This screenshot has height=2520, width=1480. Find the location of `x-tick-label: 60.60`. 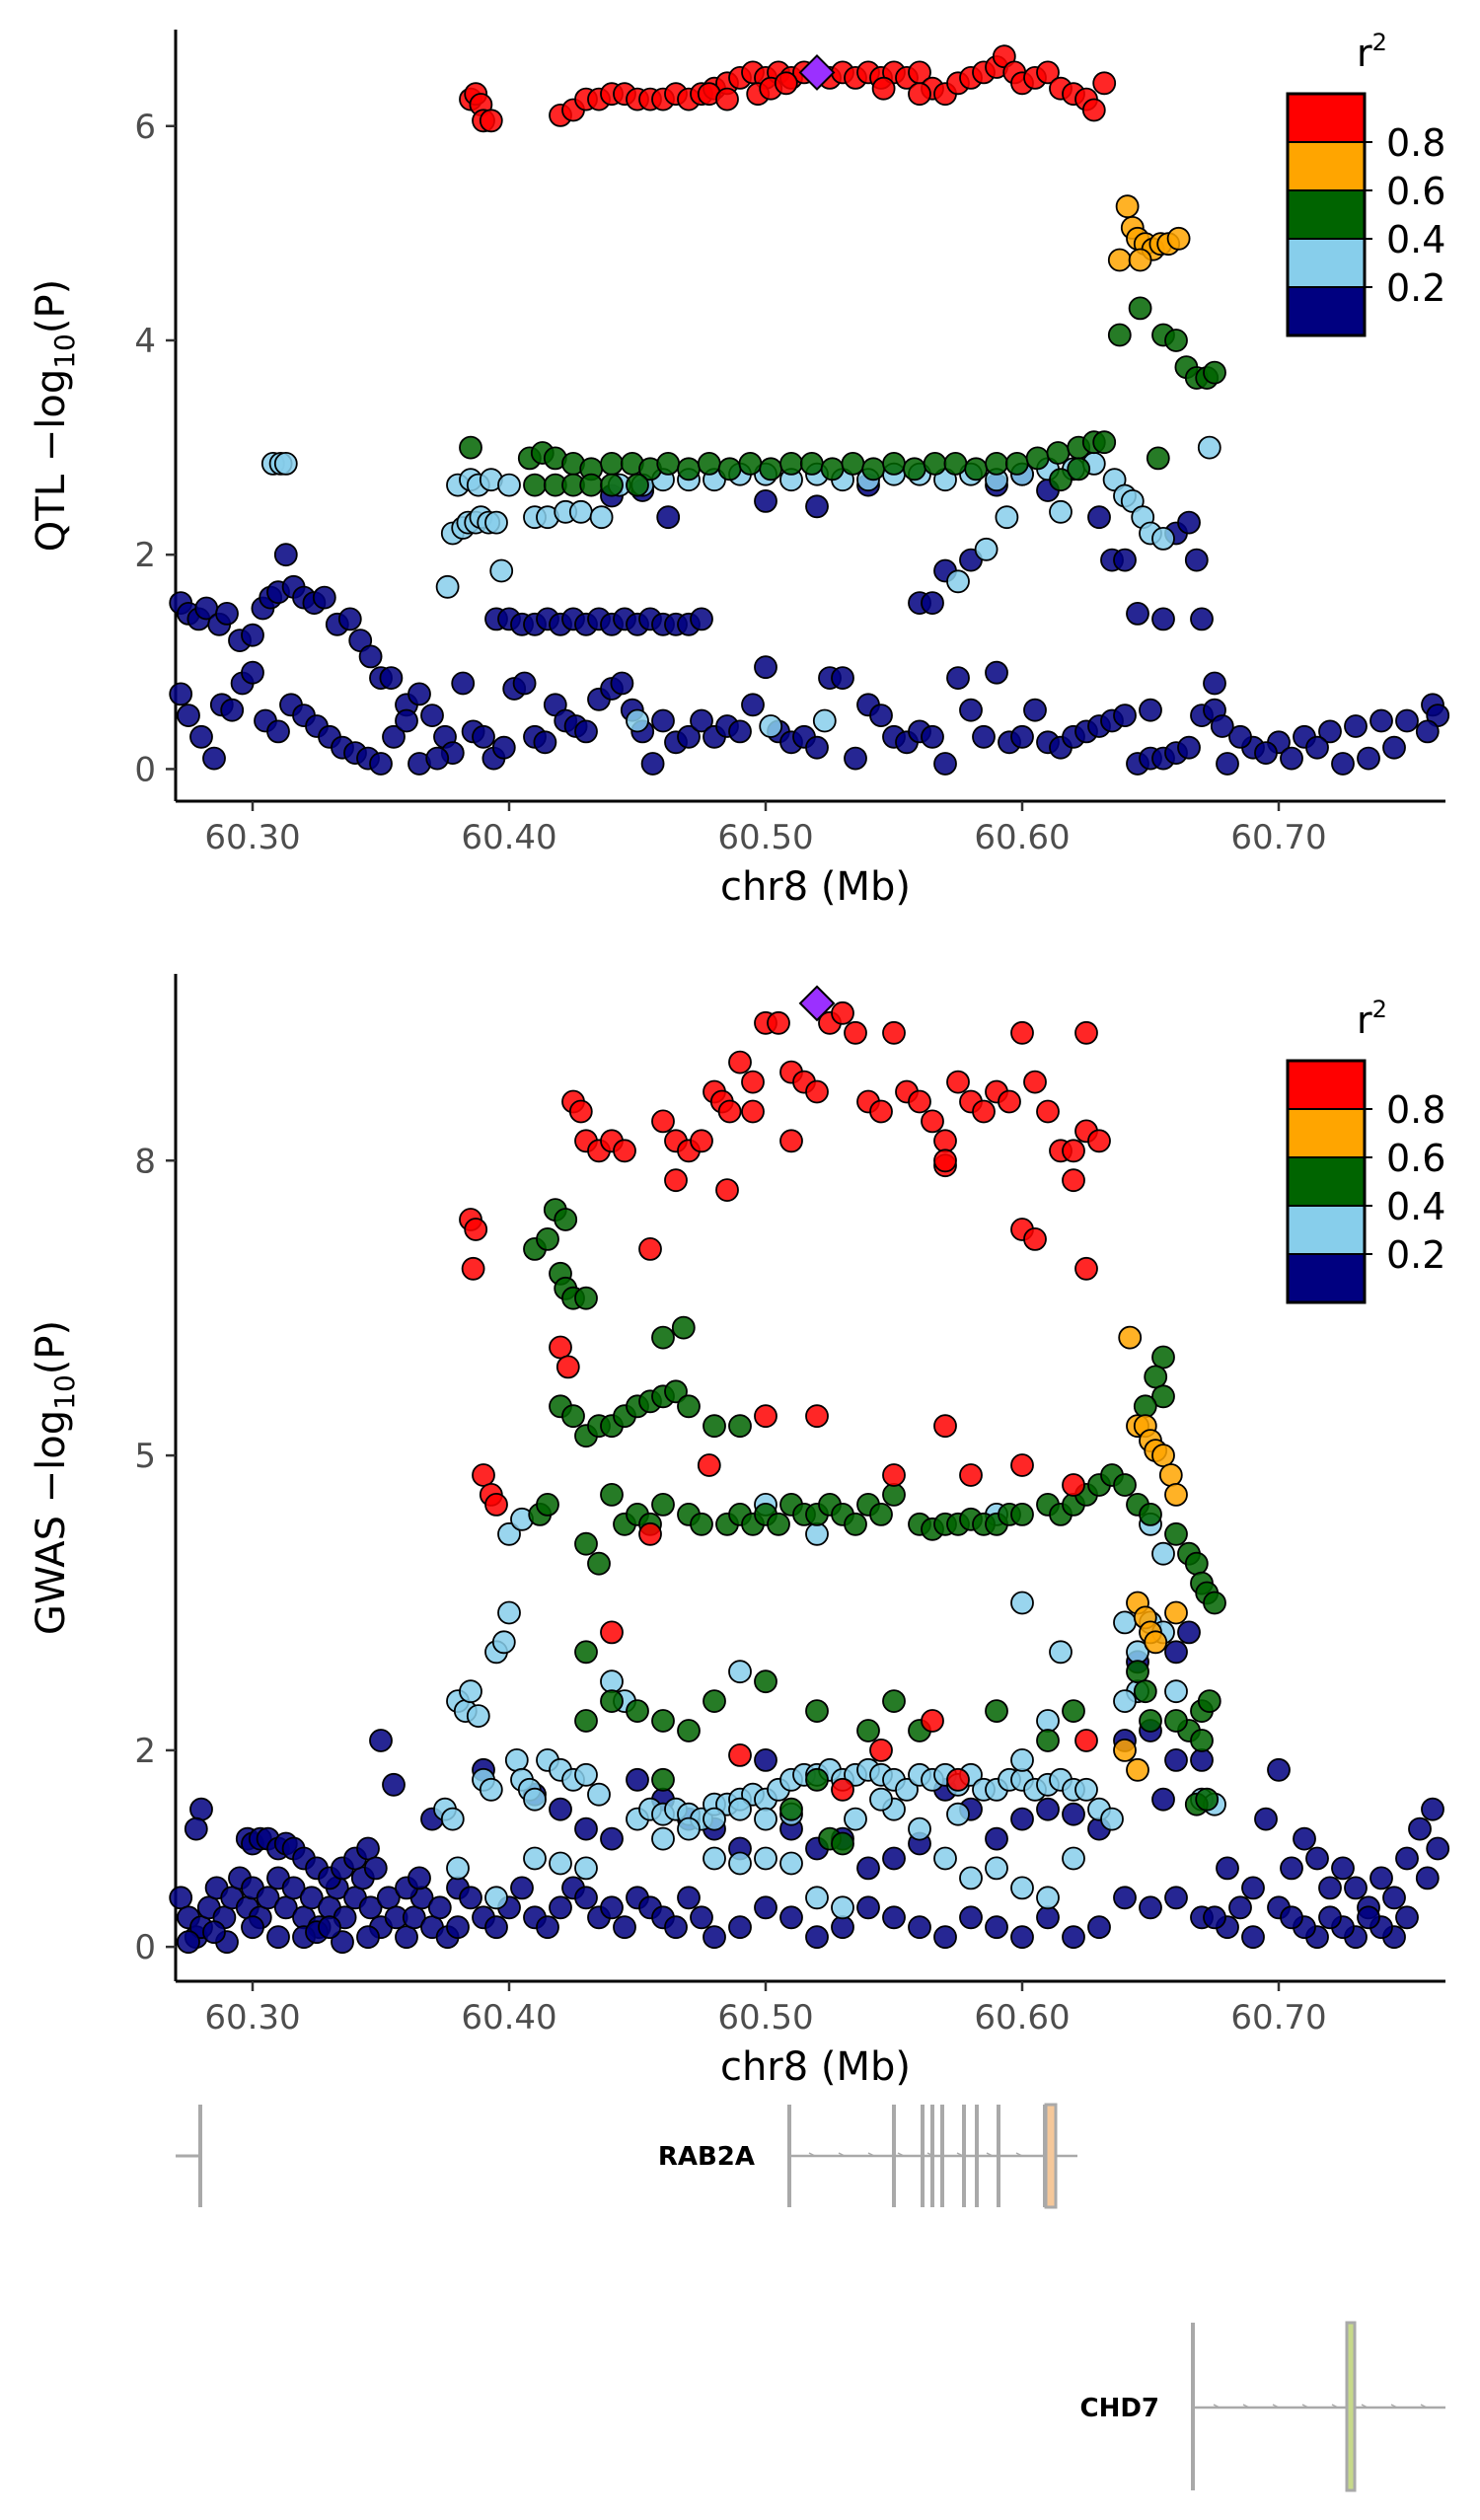

x-tick-label: 60.60 is located at coordinates (1022, 837).